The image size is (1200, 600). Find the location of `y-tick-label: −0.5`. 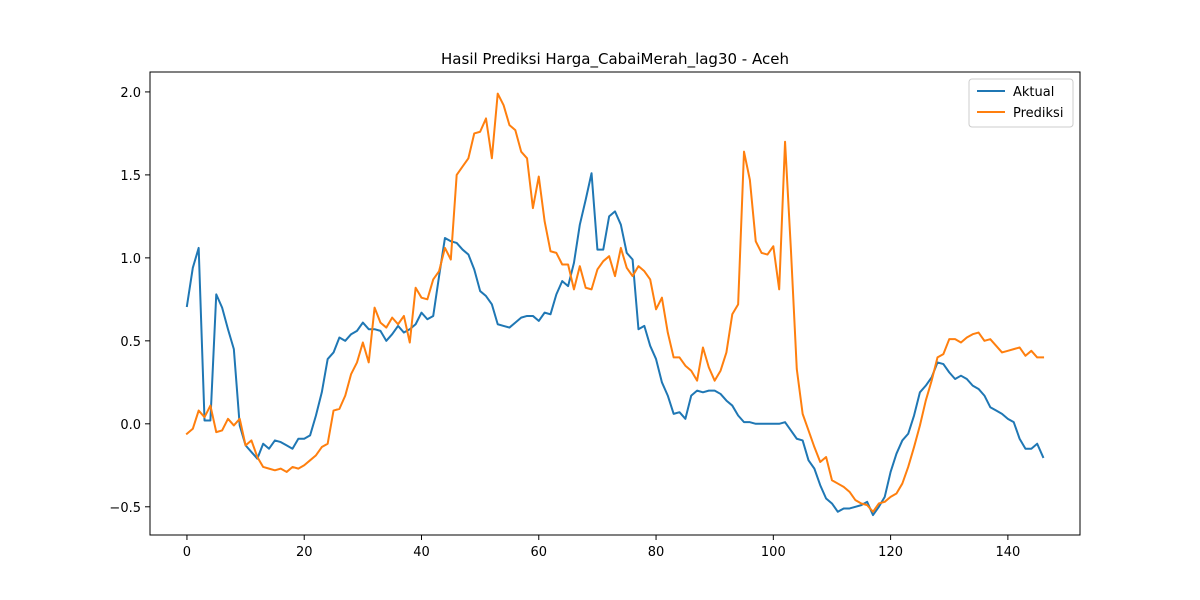

y-tick-label: −0.5 is located at coordinates (125, 508).